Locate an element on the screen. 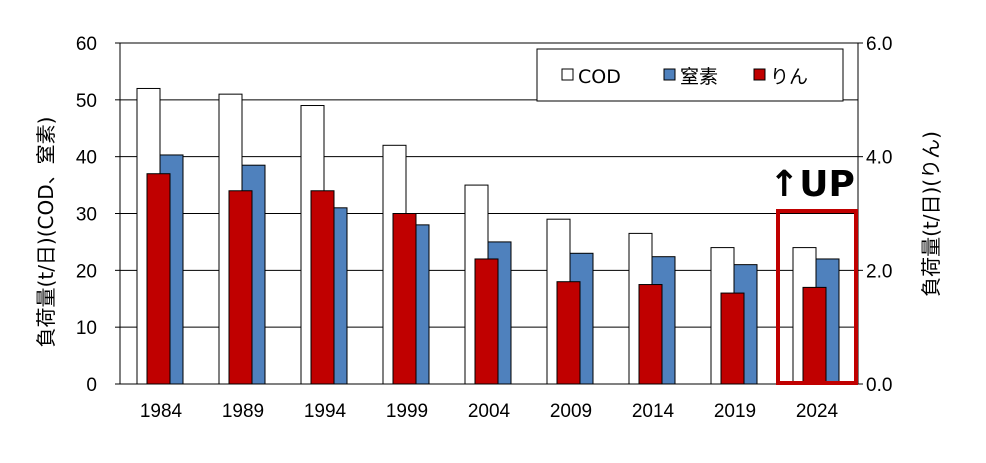 This screenshot has width=986, height=463. y-tick-label-left: 0 is located at coordinates (91, 385).